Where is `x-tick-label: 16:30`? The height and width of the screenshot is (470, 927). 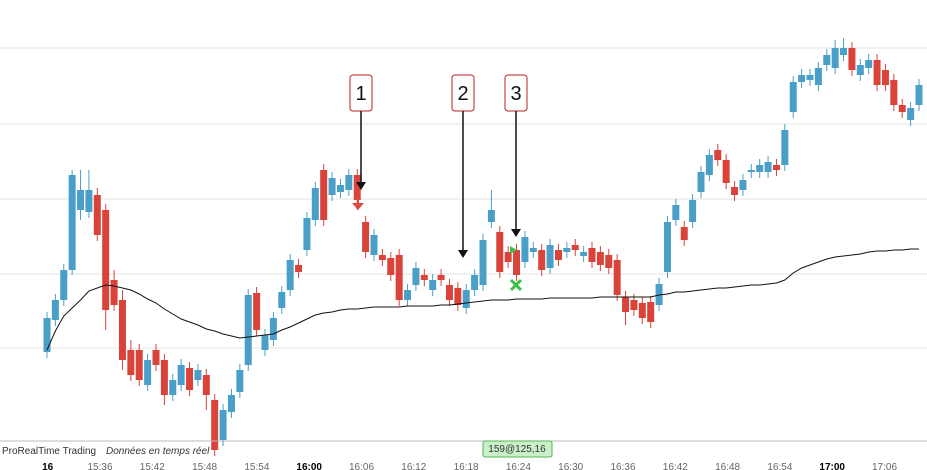 x-tick-label: 16:30 is located at coordinates (570, 466).